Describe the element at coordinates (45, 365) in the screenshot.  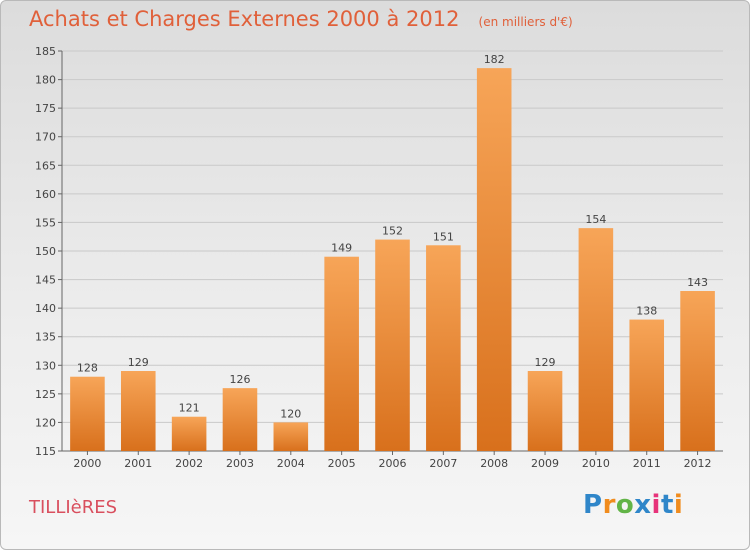
I see `y-tick-label: 130` at that location.